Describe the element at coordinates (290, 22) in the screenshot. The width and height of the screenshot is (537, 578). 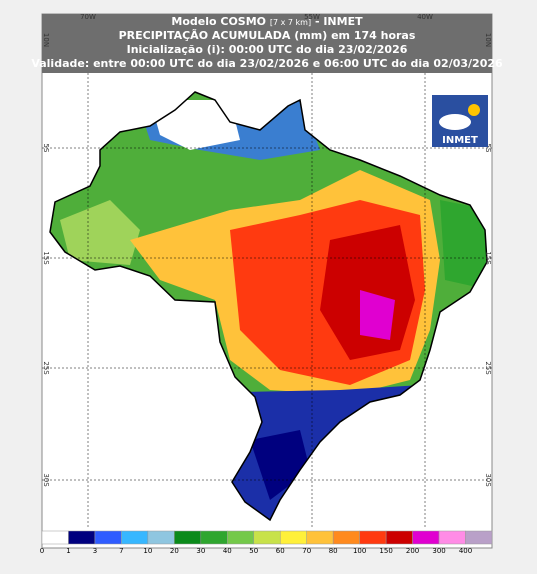
I see `resolution: [7 x 7 km]` at that location.